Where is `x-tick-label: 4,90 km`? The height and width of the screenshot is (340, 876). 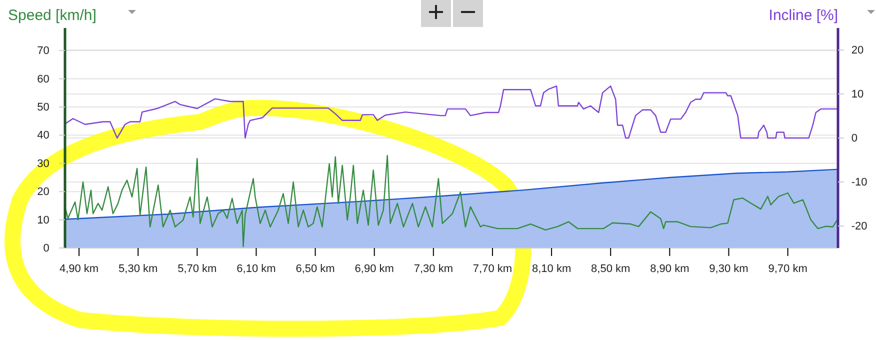 x-tick-label: 4,90 km is located at coordinates (79, 269).